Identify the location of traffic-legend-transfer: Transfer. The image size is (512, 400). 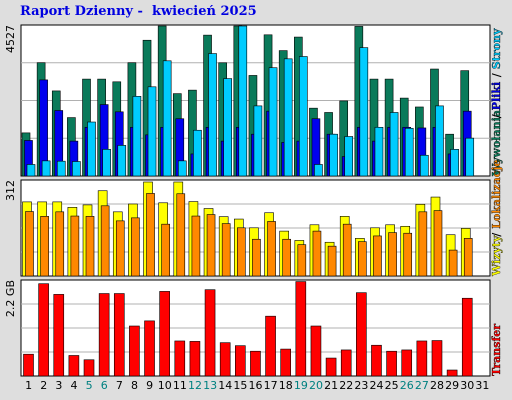
(496, 350).